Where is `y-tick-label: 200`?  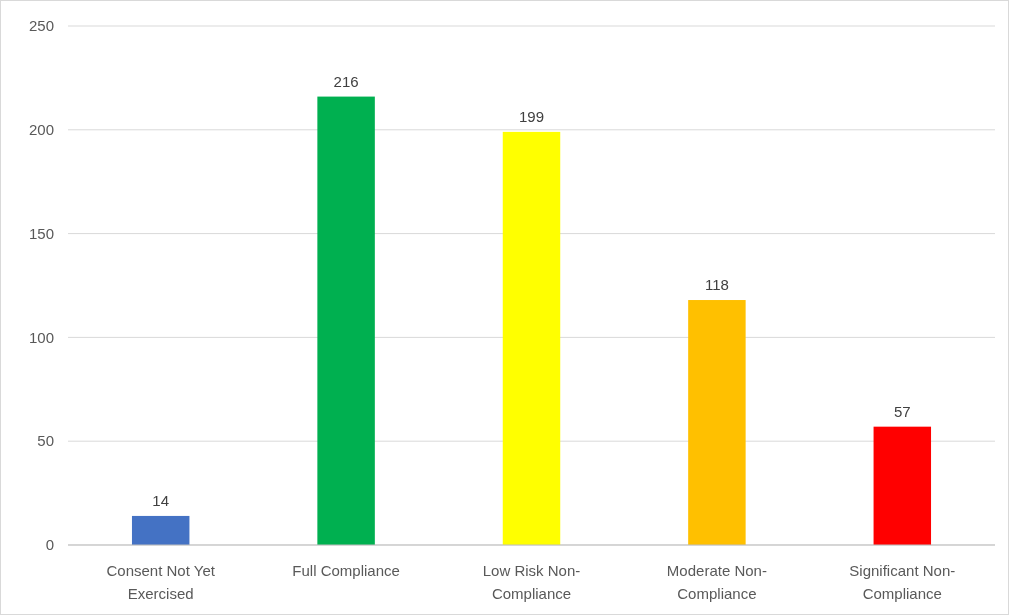
y-tick-label: 200 is located at coordinates (41, 130).